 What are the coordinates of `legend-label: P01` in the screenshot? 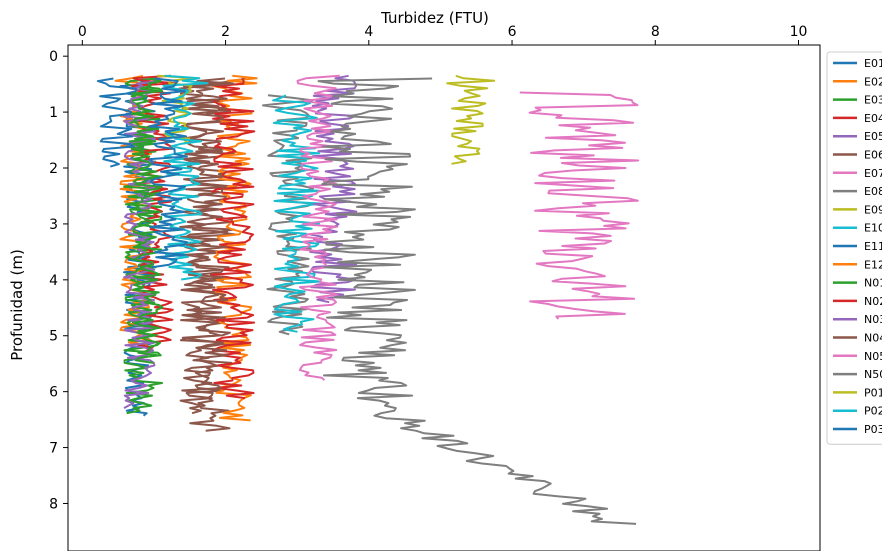 It's located at (873, 392).